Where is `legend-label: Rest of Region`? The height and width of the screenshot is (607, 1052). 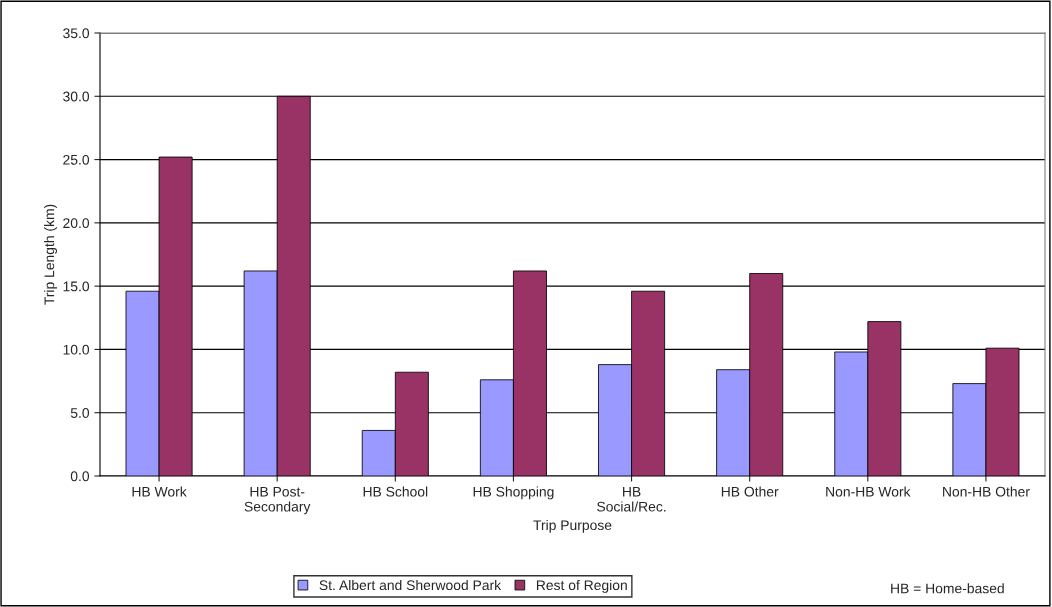 legend-label: Rest of Region is located at coordinates (581, 586).